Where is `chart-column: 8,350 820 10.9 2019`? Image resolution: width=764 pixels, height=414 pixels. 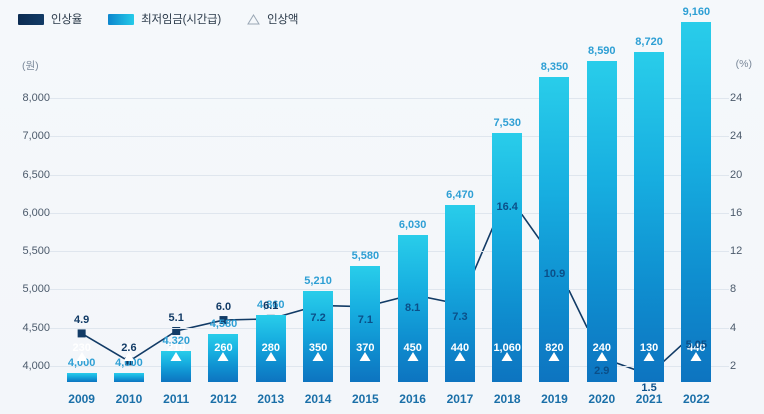
chart-column: 8,350 820 10.9 2019 is located at coordinates (554, 233).